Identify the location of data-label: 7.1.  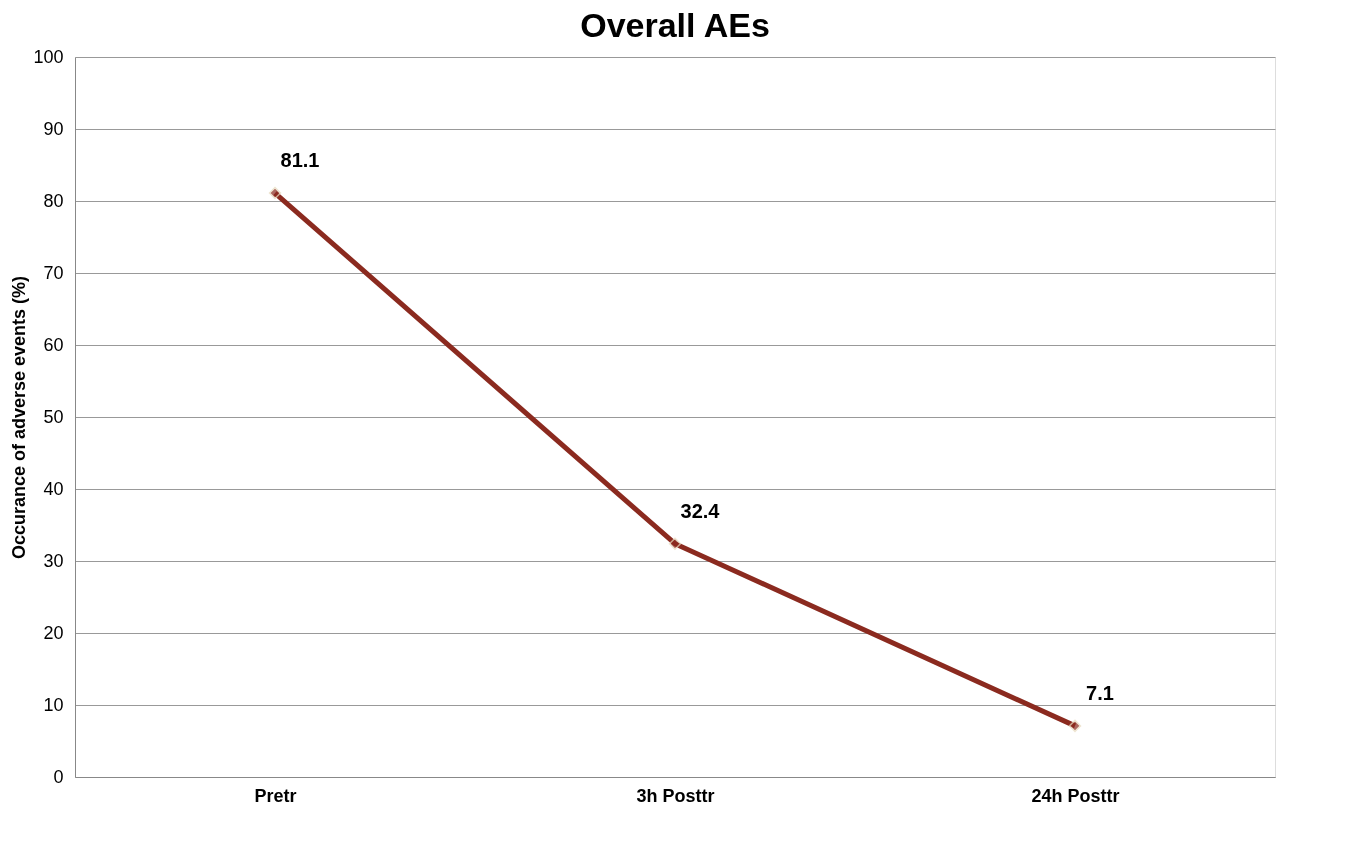
(1100, 692).